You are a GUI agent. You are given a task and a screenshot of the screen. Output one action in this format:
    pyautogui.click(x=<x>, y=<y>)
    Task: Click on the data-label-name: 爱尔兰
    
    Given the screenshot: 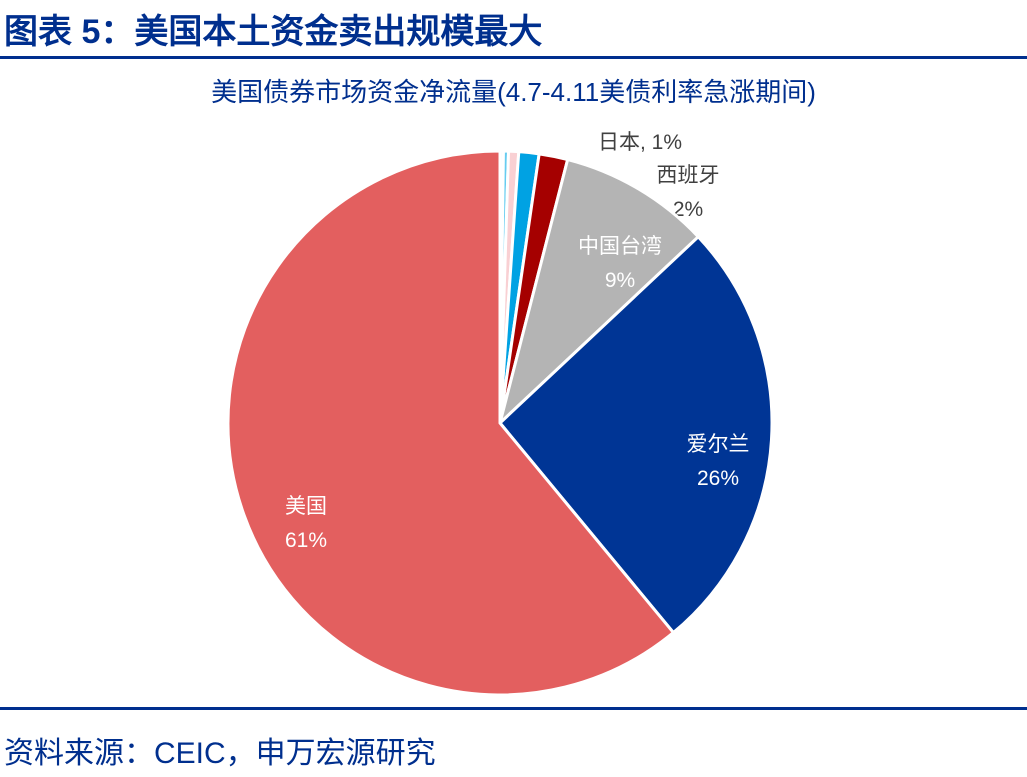 What is the action you would take?
    pyautogui.click(x=718, y=444)
    